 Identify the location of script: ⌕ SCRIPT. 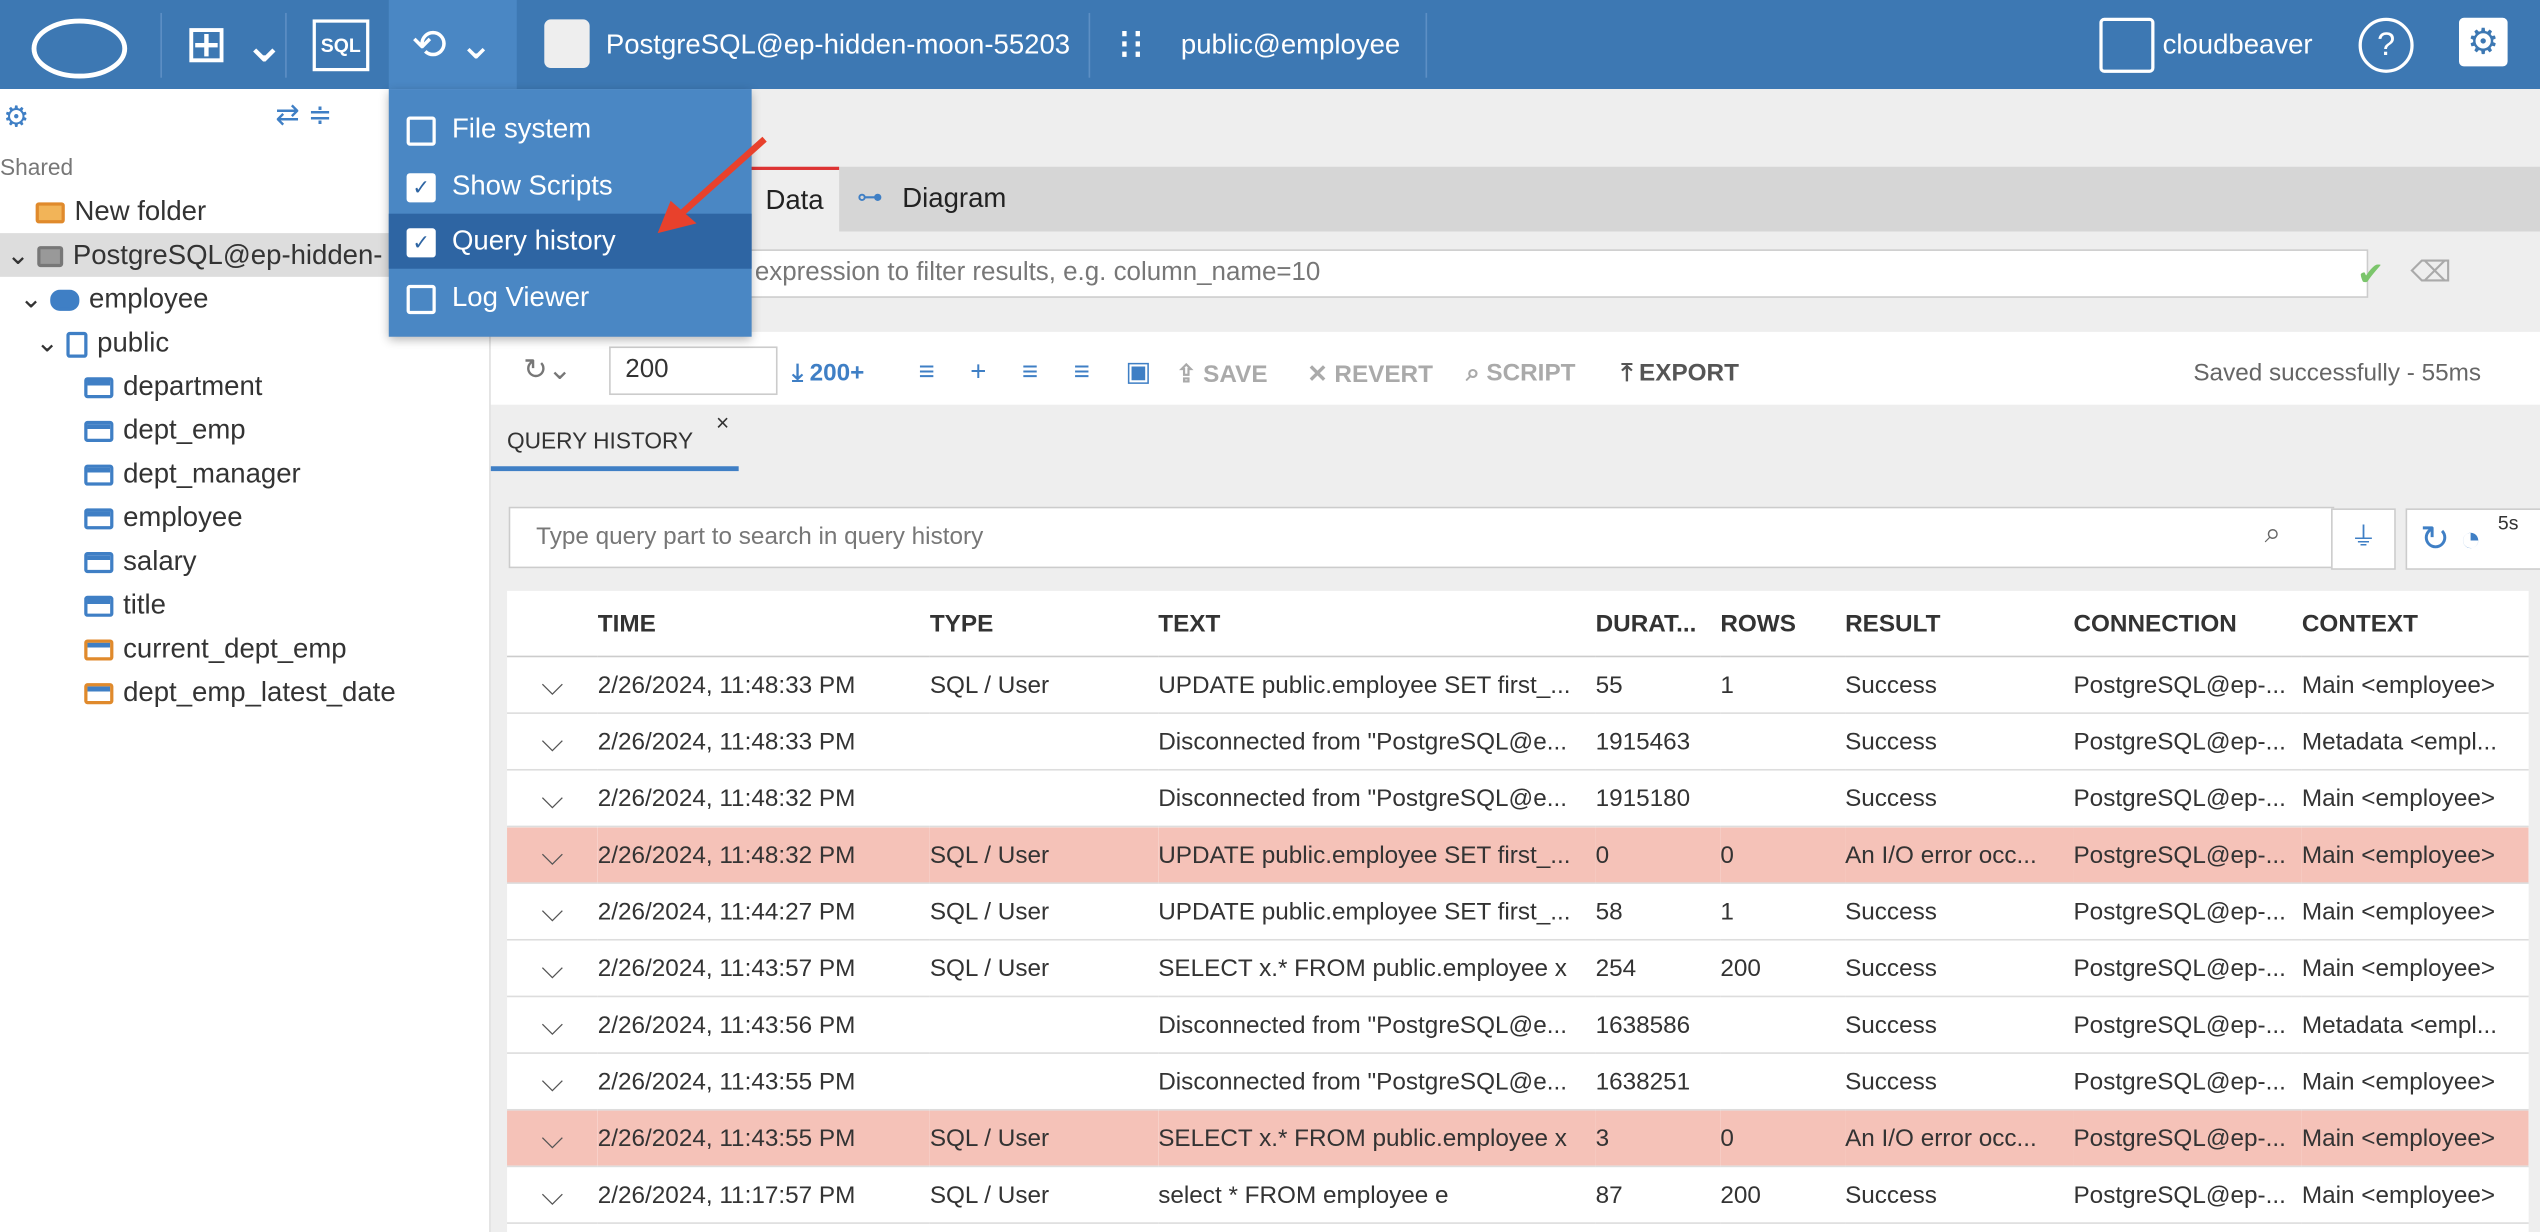
(1521, 373).